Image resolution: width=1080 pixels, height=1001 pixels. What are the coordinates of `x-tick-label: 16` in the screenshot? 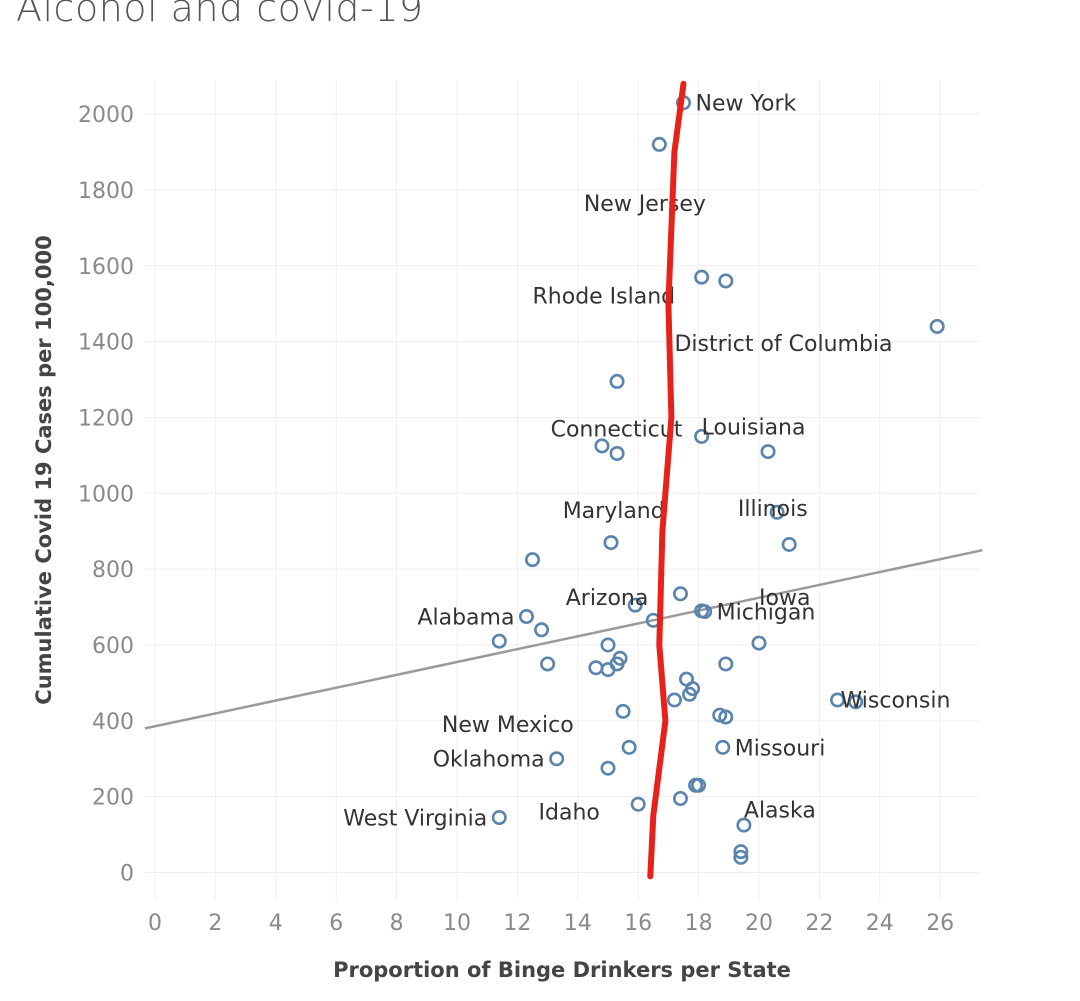 It's located at (638, 923).